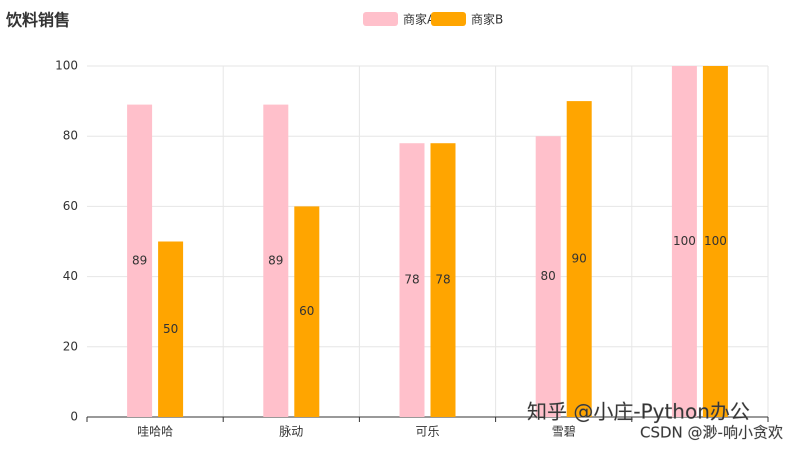 This screenshot has height=452, width=810. Describe the element at coordinates (37, 20) in the screenshot. I see `chart-title: 饮料销售` at that location.